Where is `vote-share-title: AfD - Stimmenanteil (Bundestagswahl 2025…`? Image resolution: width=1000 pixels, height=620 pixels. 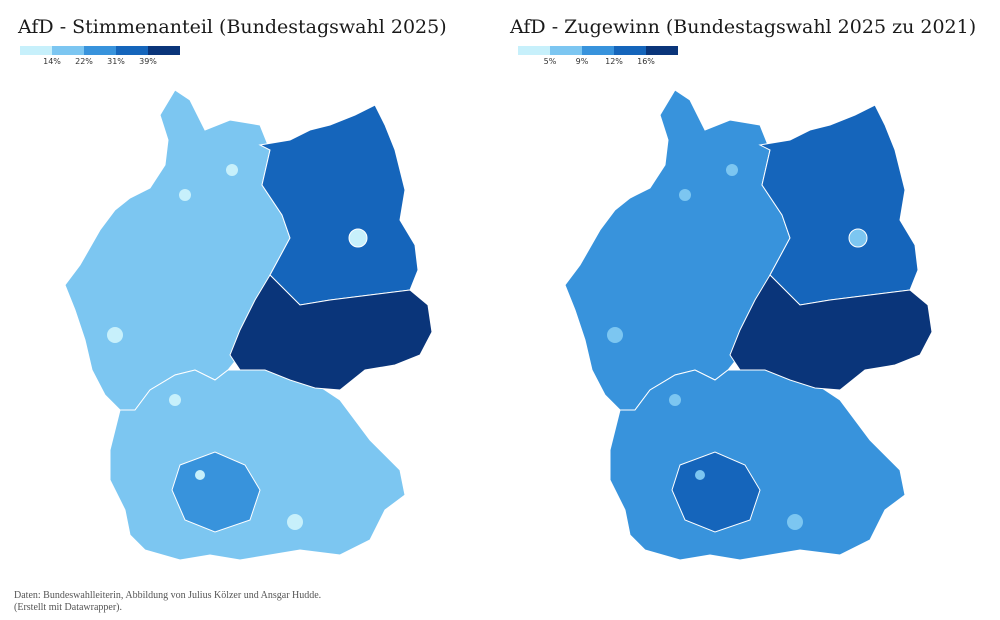 vote-share-title: AfD - Stimmenanteil (Bundestagswahl 2025… is located at coordinates (232, 27).